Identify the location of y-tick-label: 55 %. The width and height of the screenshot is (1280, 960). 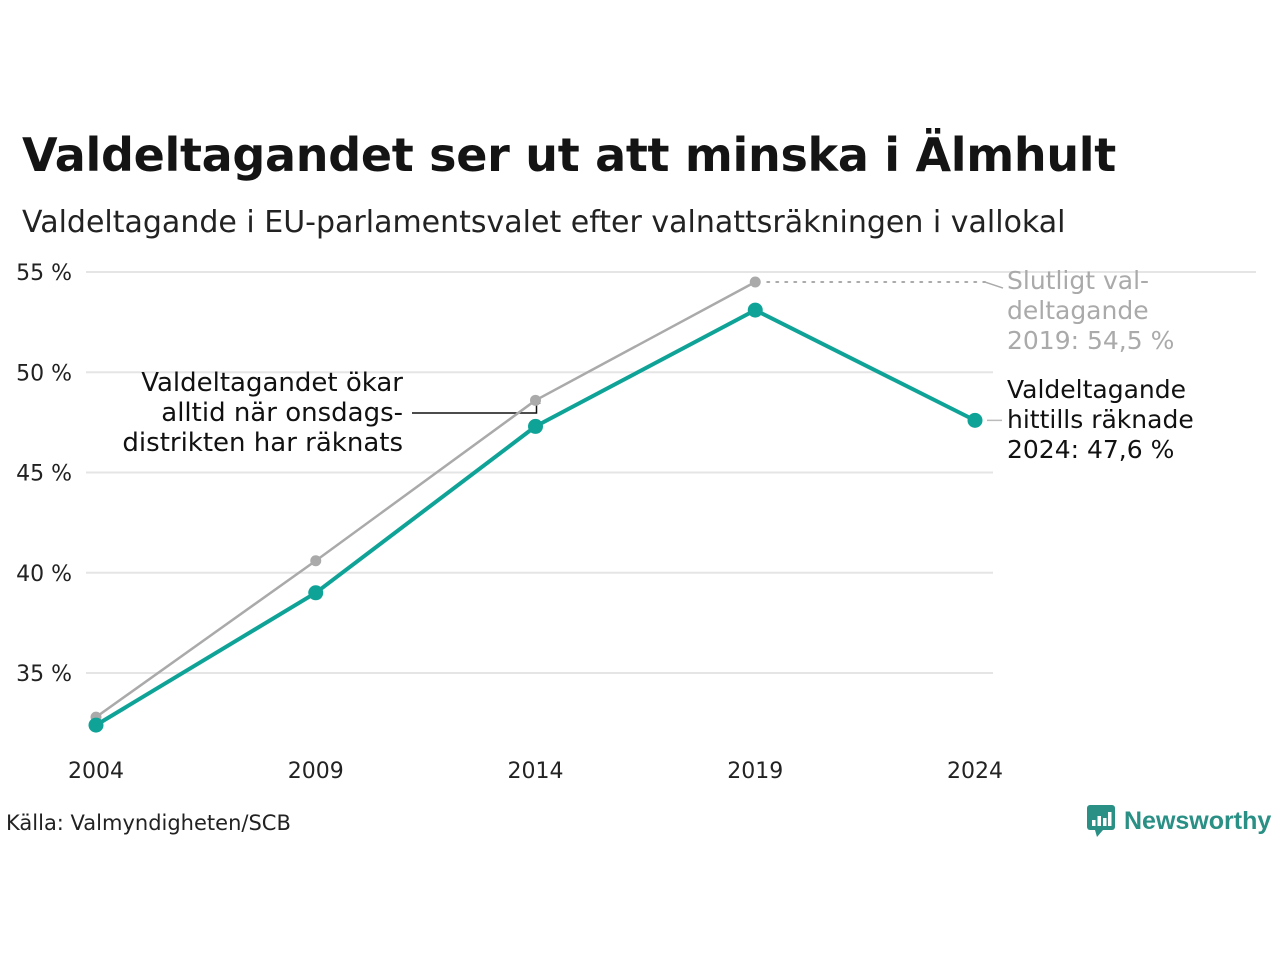
(44, 273).